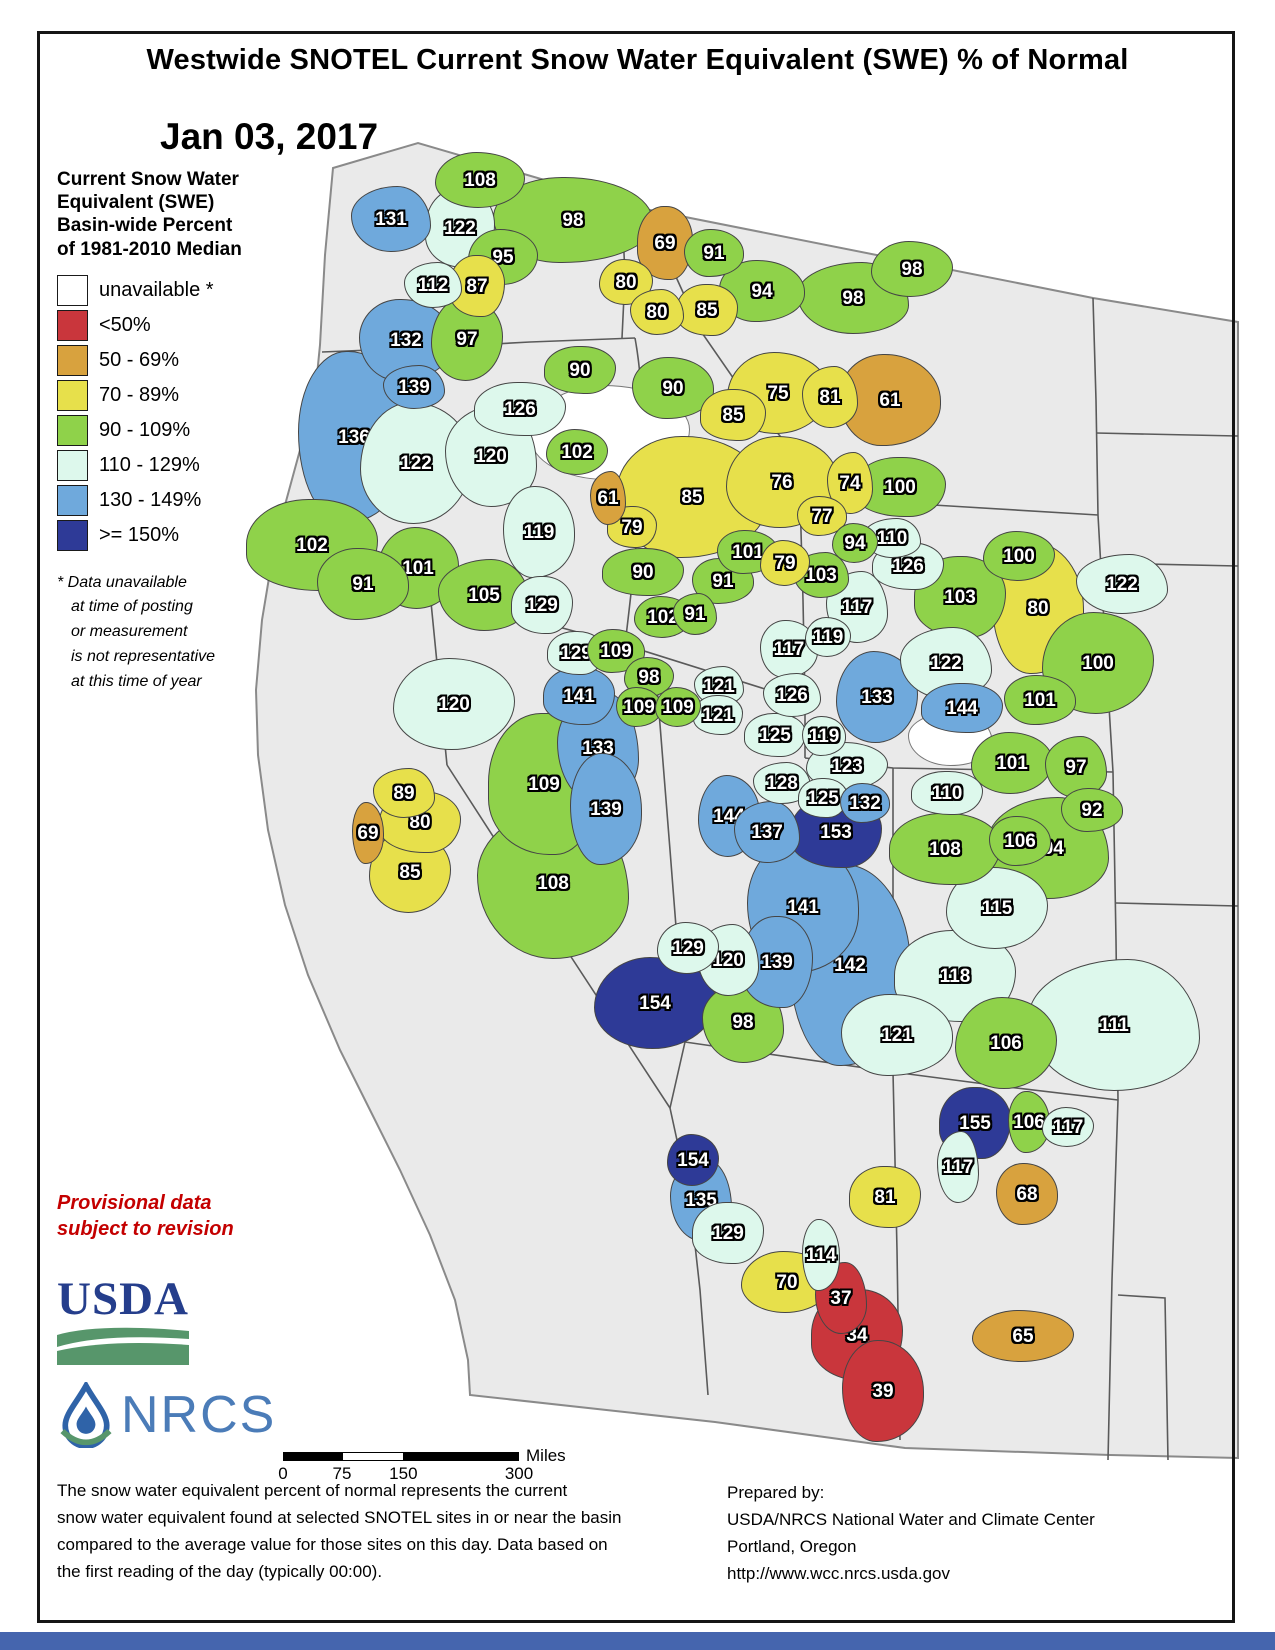 This screenshot has height=1650, width=1275. What do you see at coordinates (850, 483) in the screenshot?
I see `basin-region: 74` at bounding box center [850, 483].